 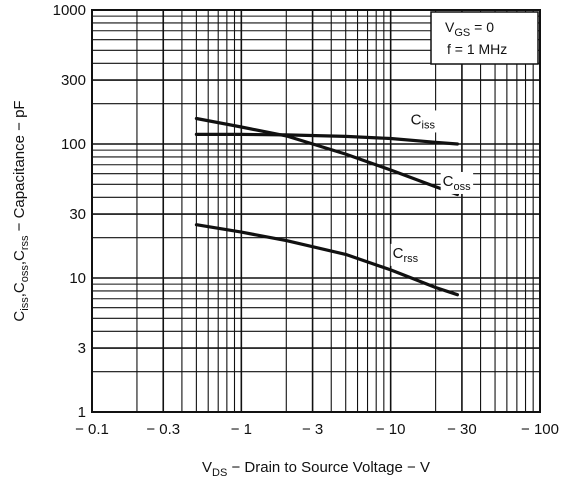 What do you see at coordinates (540, 429) in the screenshot?
I see `x-tick-label: − 100` at bounding box center [540, 429].